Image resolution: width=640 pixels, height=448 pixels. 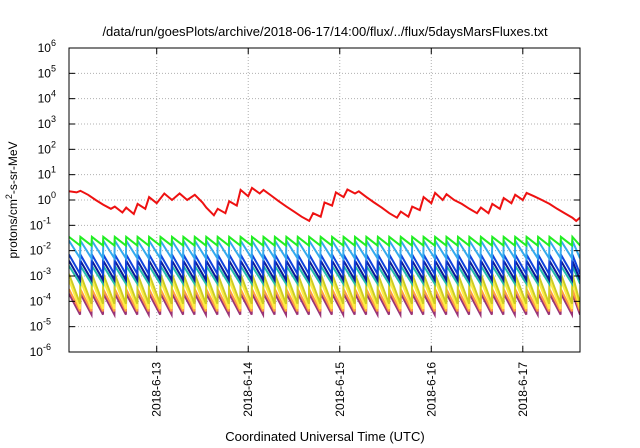 What do you see at coordinates (248, 389) in the screenshot?
I see `x-tick-label: 2018-6-14` at bounding box center [248, 389].